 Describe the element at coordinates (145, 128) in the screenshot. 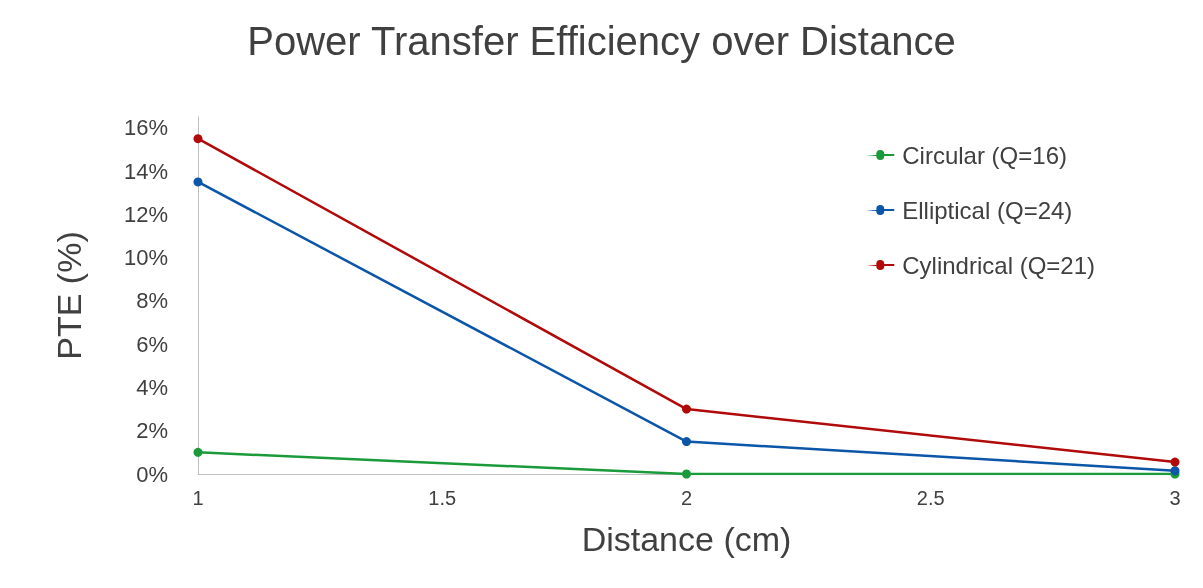

I see `y-tick-label: 16%` at that location.